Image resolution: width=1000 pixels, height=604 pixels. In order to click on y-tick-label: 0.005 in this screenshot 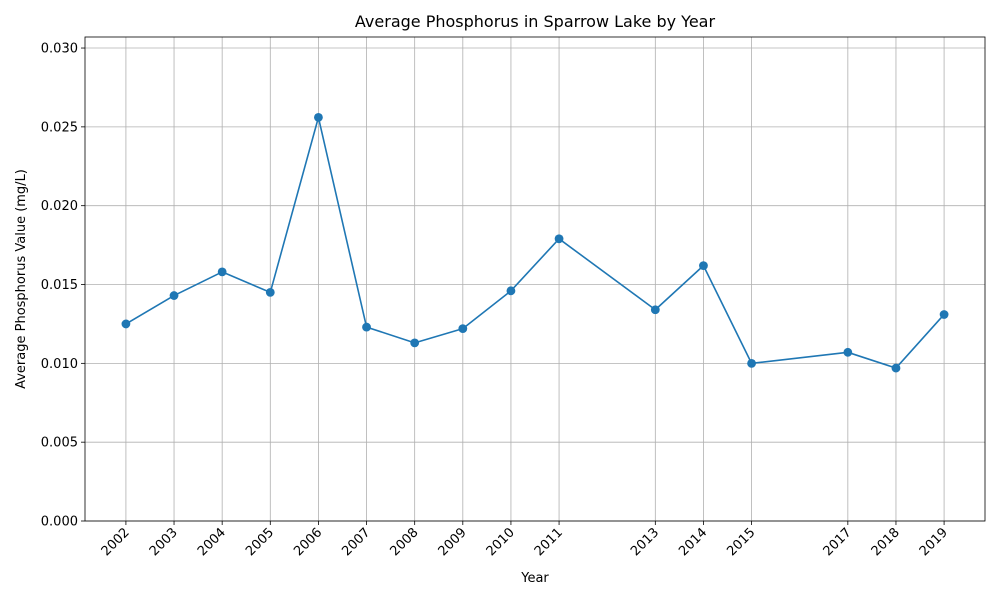, I will do `click(59, 443)`.